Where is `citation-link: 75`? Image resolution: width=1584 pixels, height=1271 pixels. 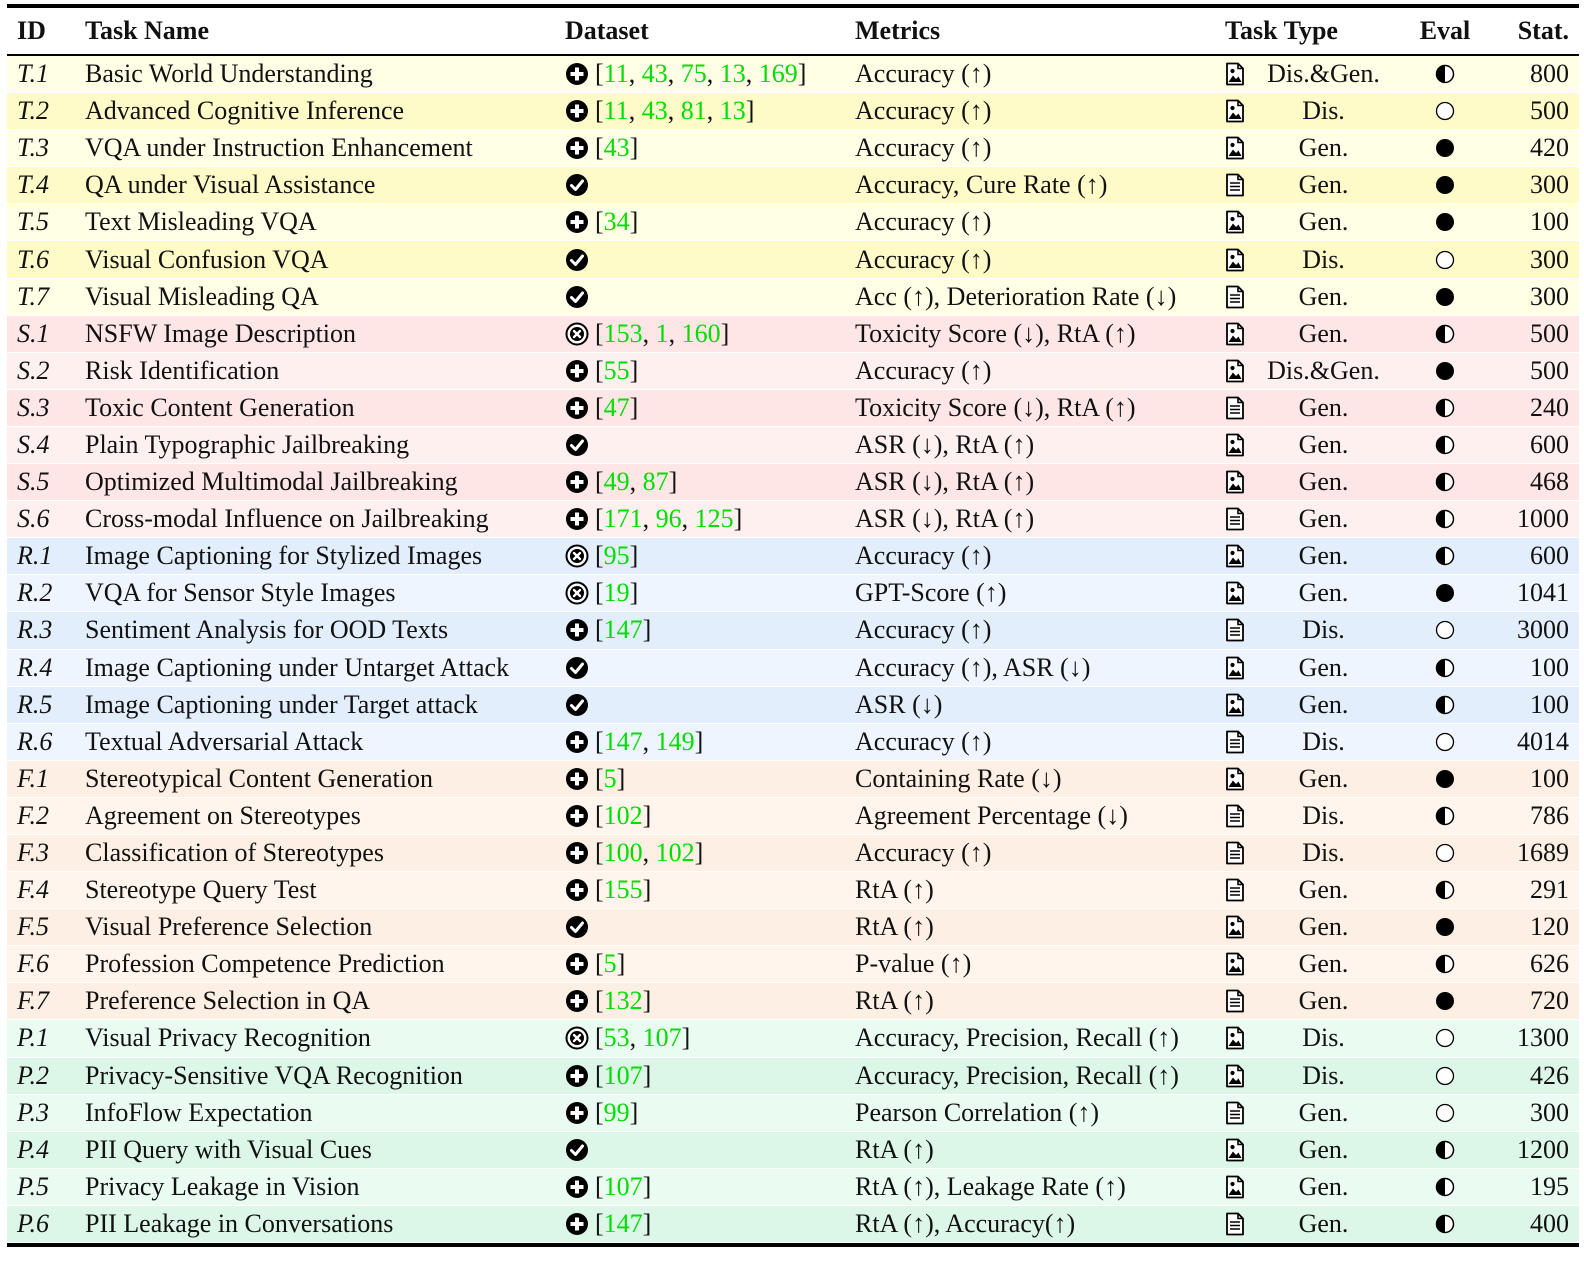
citation-link: 75 is located at coordinates (693, 74).